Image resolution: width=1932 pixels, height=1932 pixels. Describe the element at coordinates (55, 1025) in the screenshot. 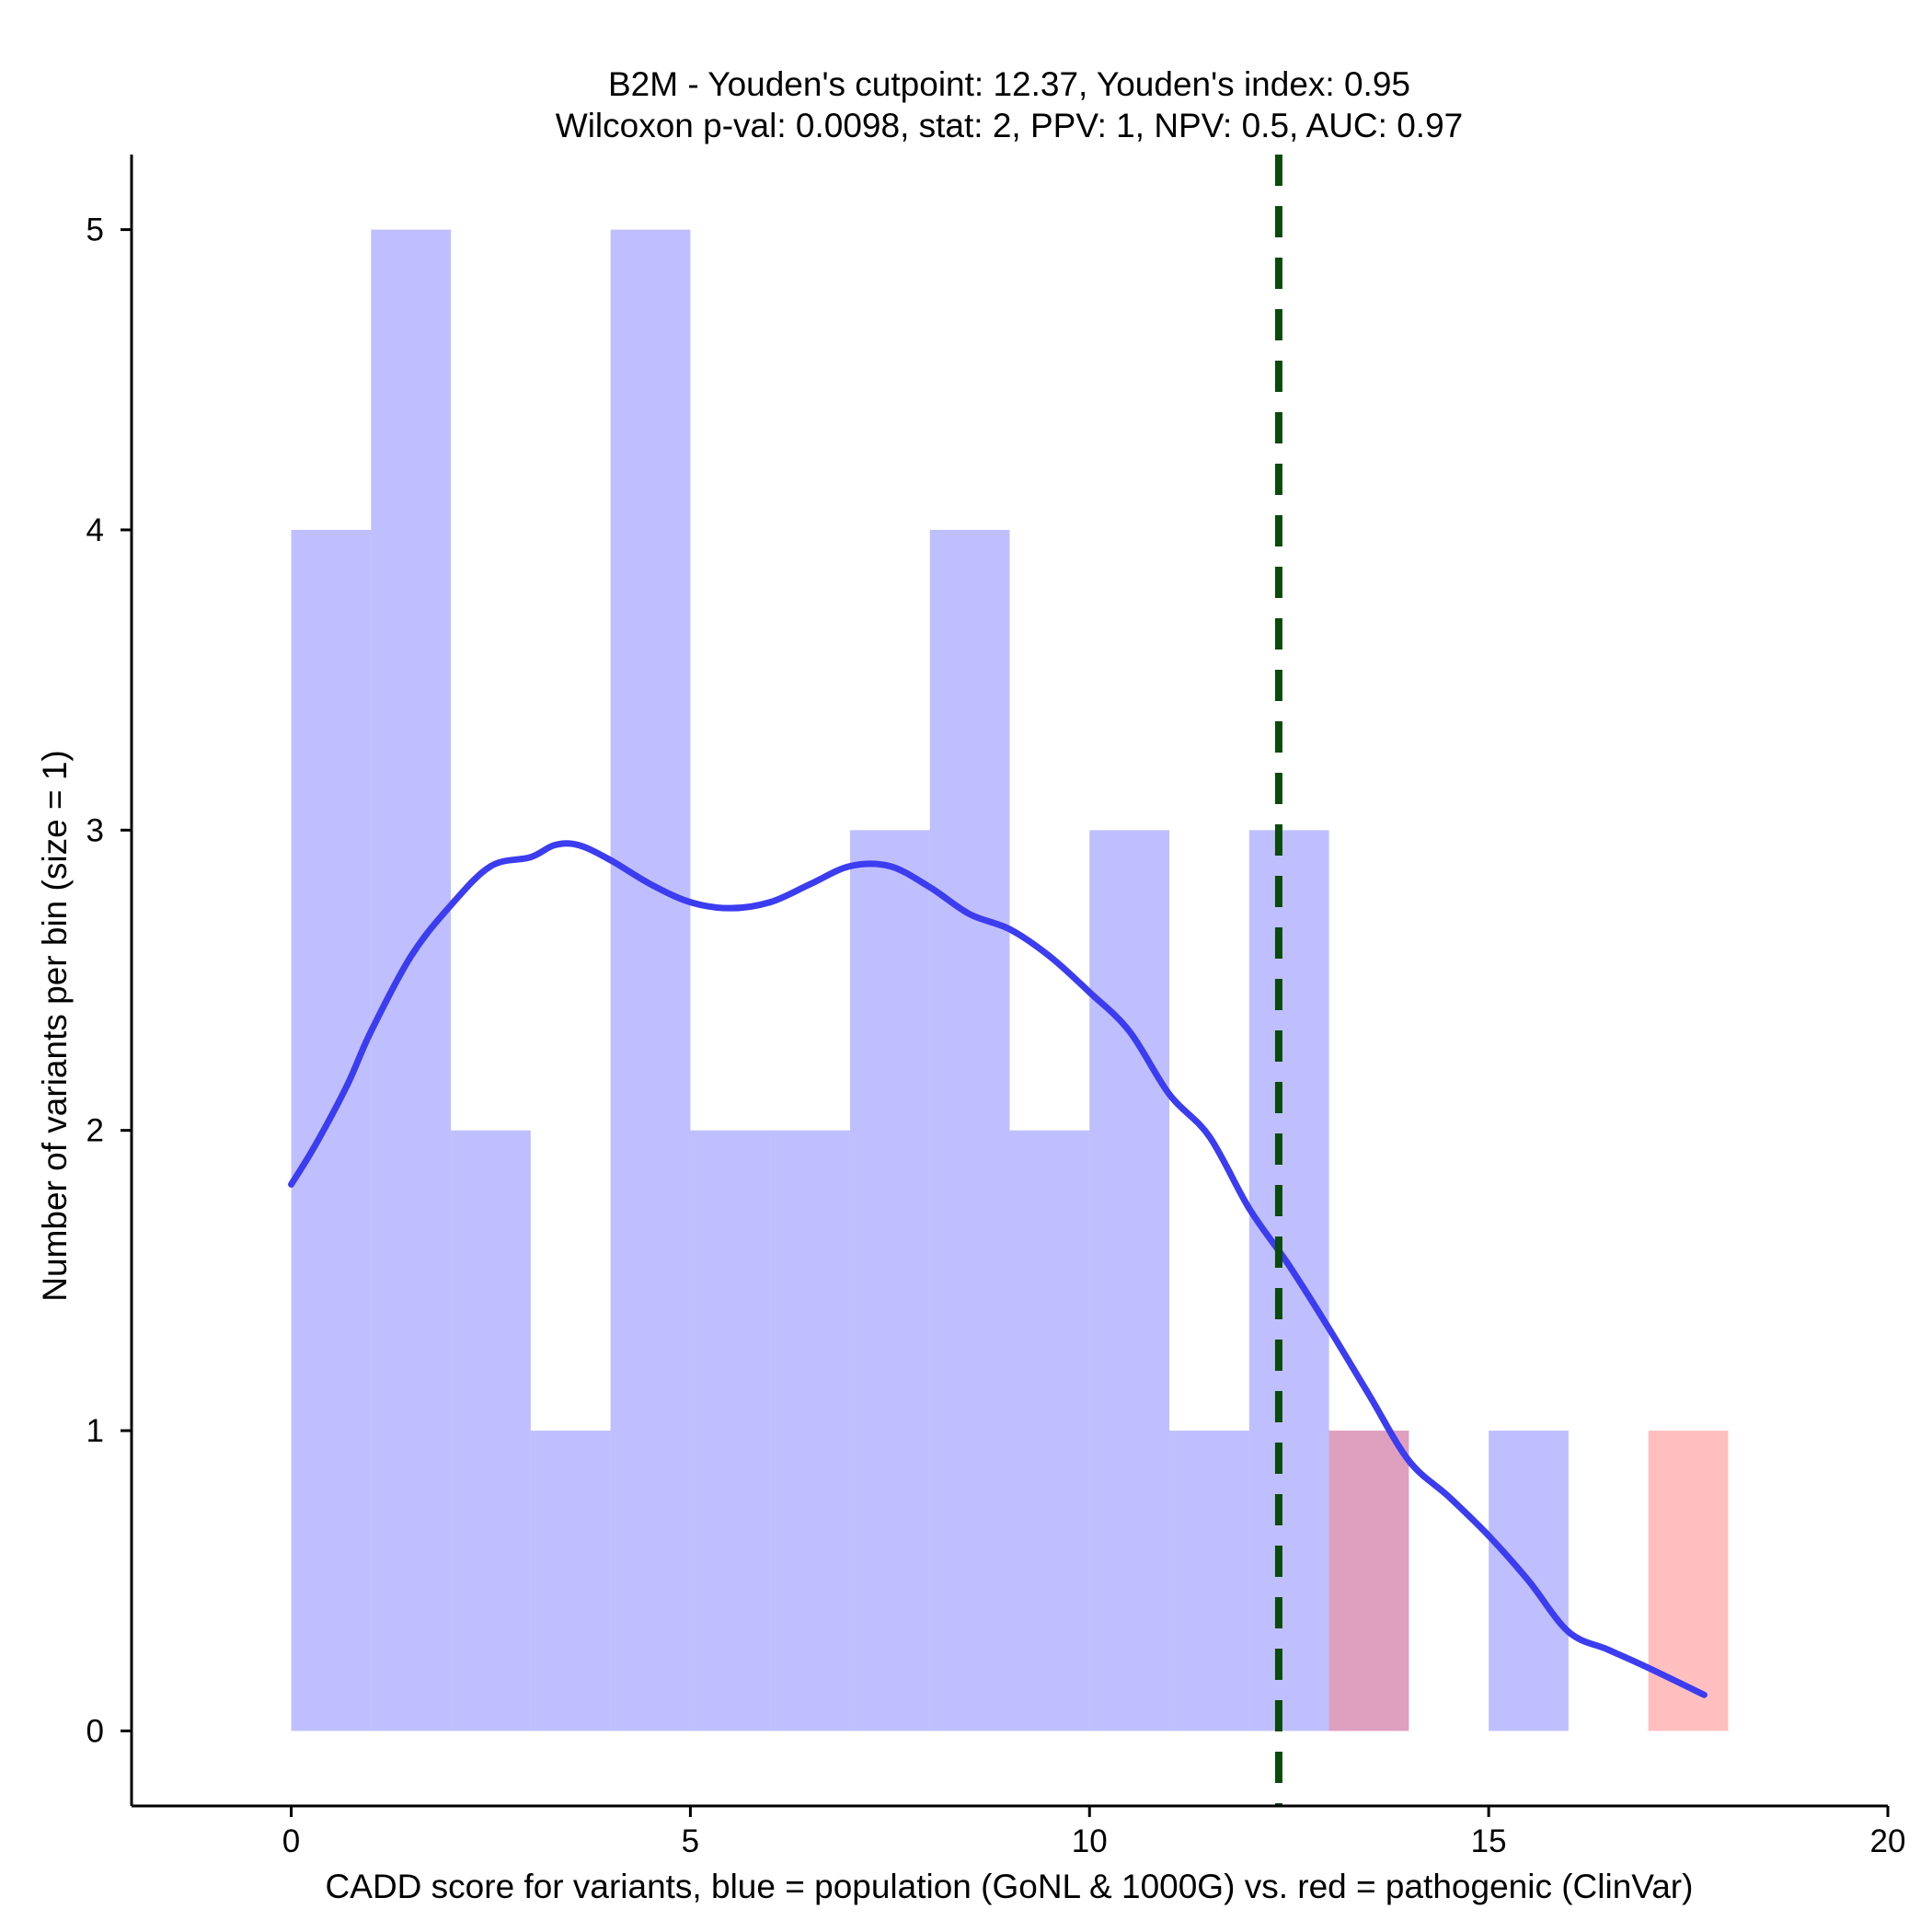

I see `y-axis-label: Number of variants per bin (size = 1)` at that location.